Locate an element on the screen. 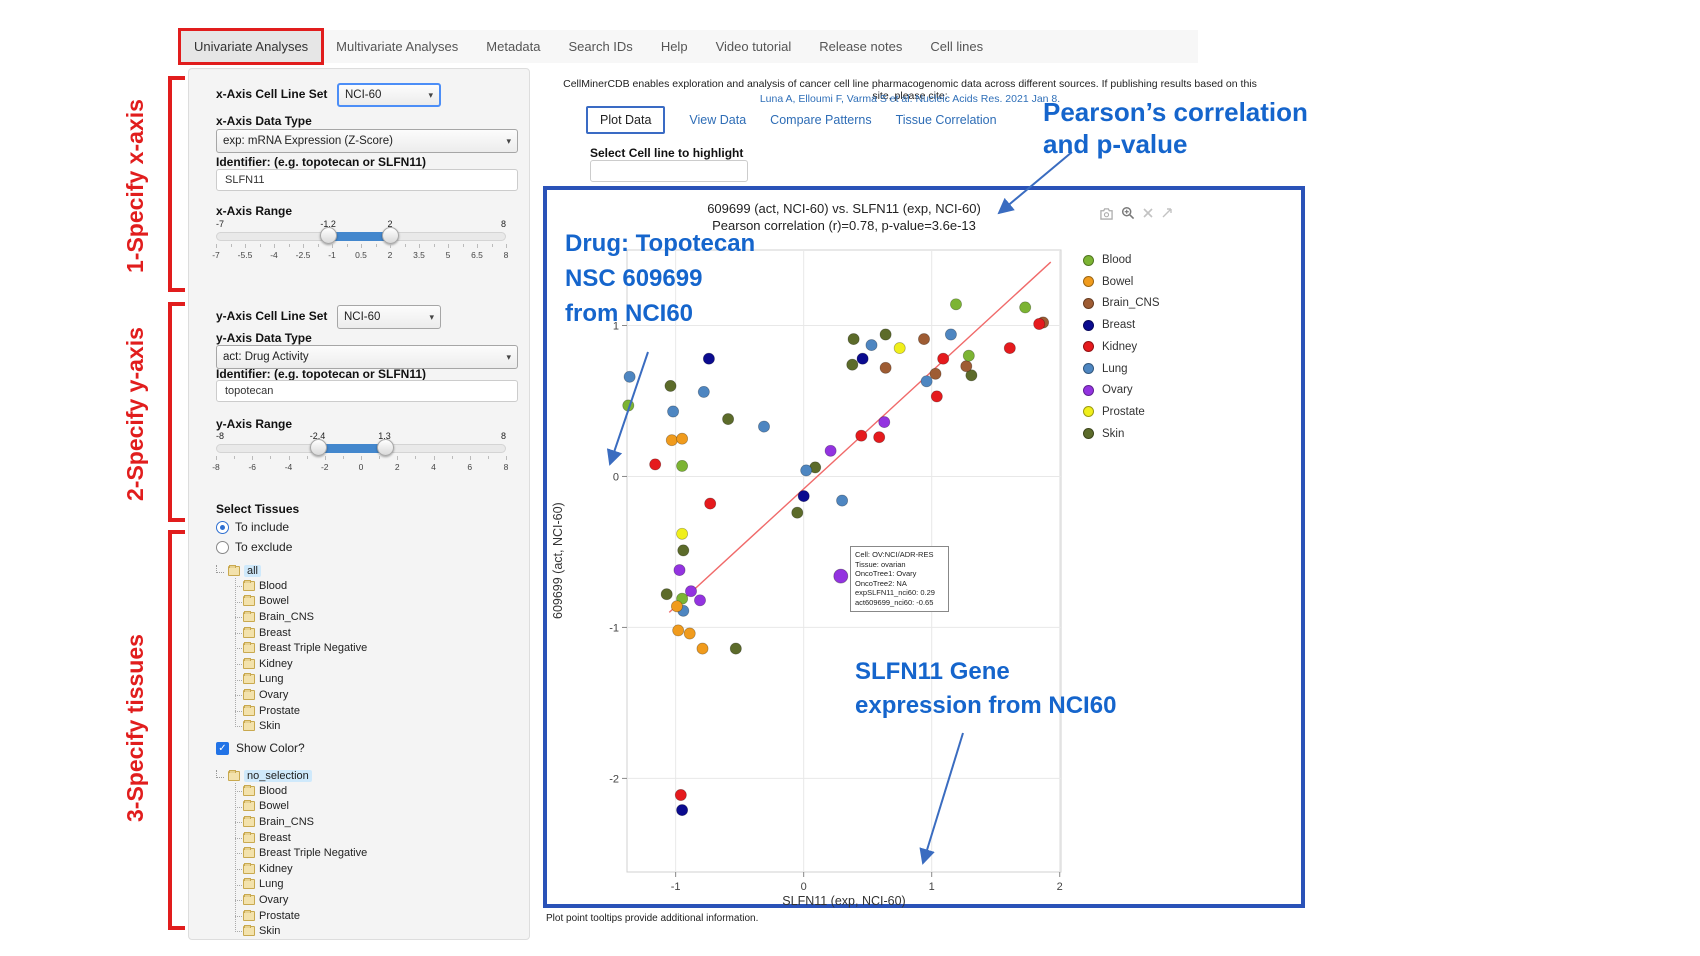  nav-tab-cell-lines: Cell lines is located at coordinates (957, 46).